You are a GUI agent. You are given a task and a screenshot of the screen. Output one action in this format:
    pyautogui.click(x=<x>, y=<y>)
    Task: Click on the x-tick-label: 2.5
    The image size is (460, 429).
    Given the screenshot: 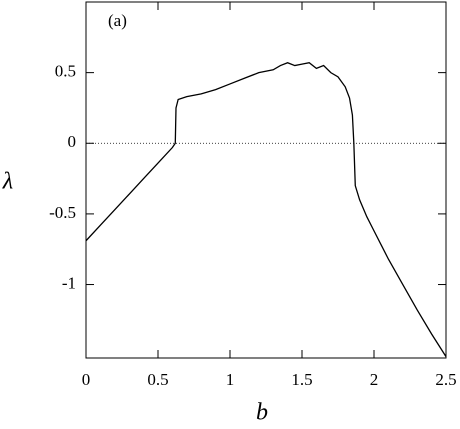 What is the action you would take?
    pyautogui.click(x=445, y=379)
    